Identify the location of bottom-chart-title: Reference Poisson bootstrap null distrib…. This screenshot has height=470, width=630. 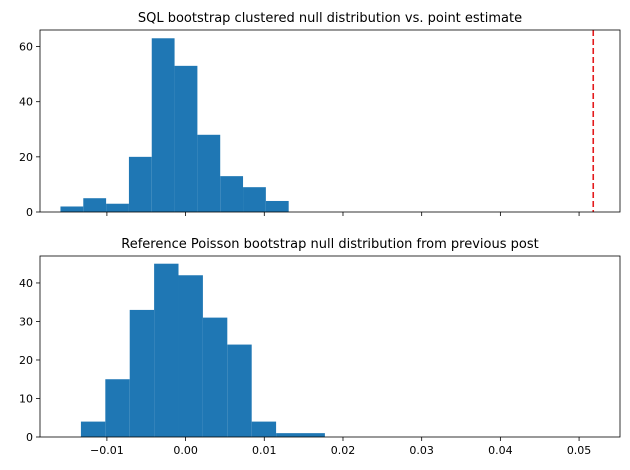
(329, 244).